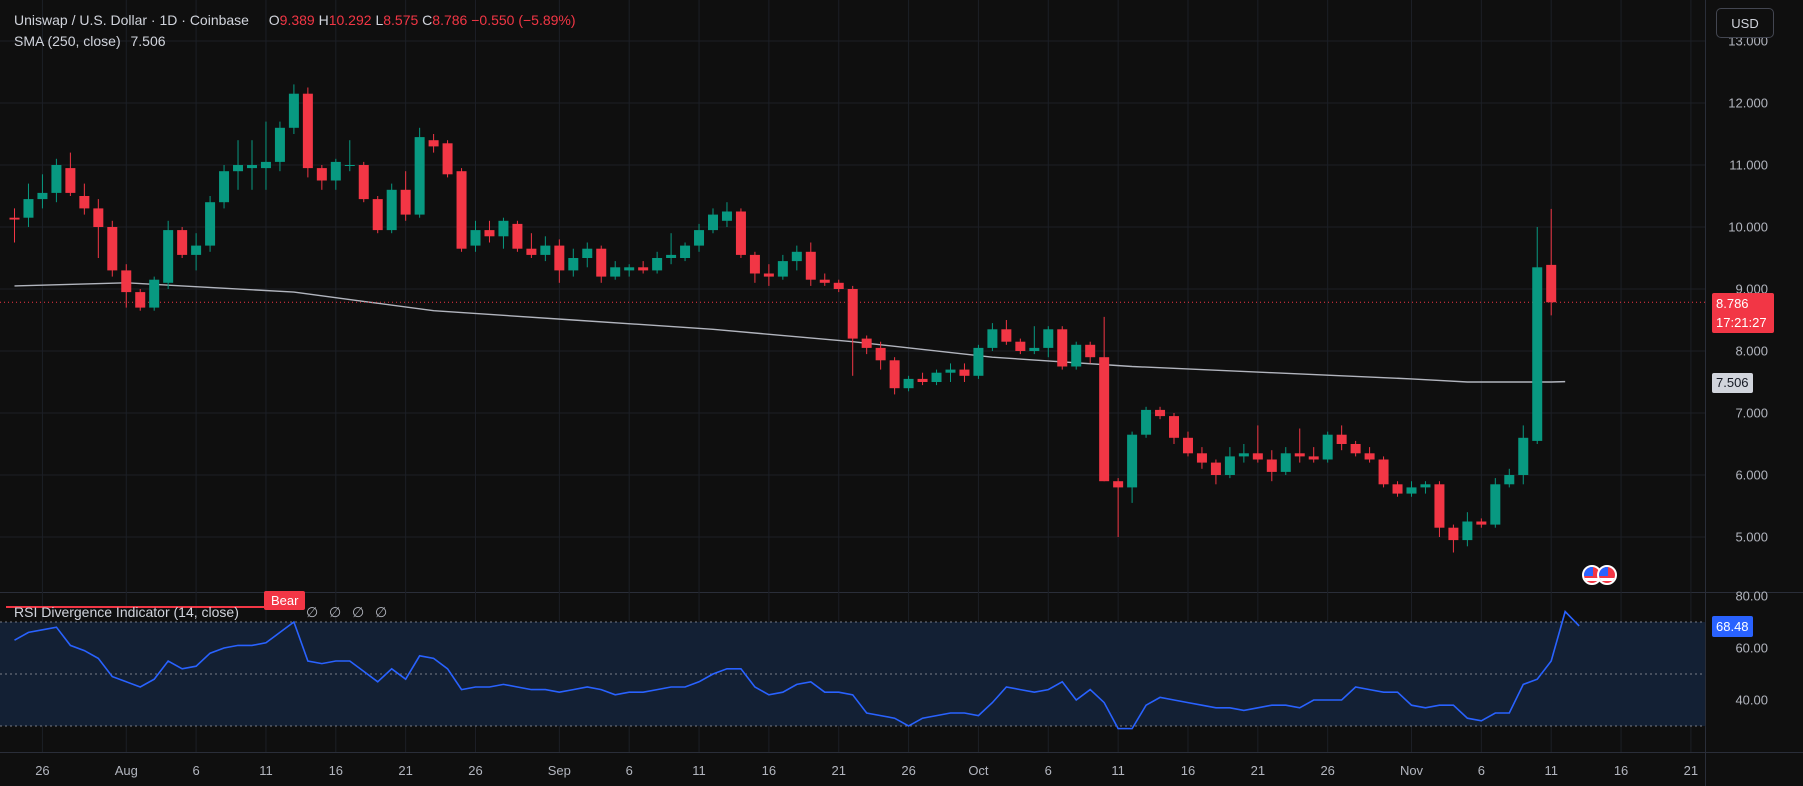  I want to click on null-marker-2: ∅, so click(335, 612).